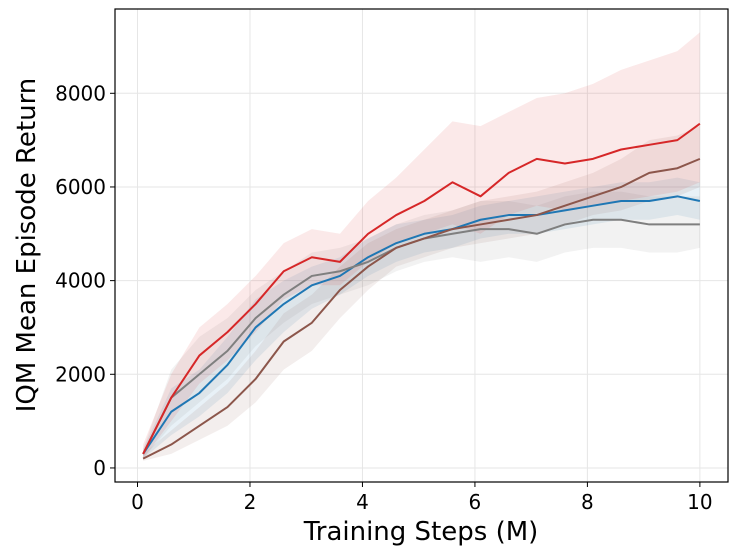 Image resolution: width=737 pixels, height=556 pixels. What do you see at coordinates (475, 502) in the screenshot?
I see `x-tick-label: 6` at bounding box center [475, 502].